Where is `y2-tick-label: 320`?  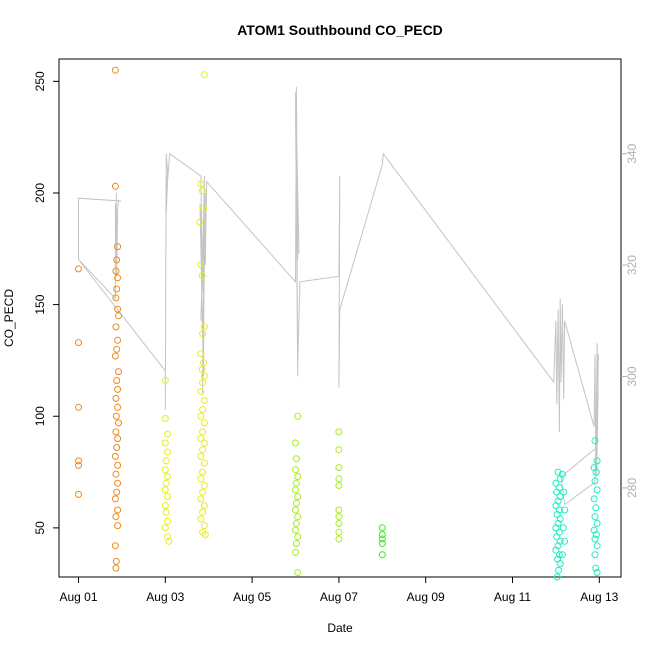 y2-tick-label: 320 is located at coordinates (632, 265).